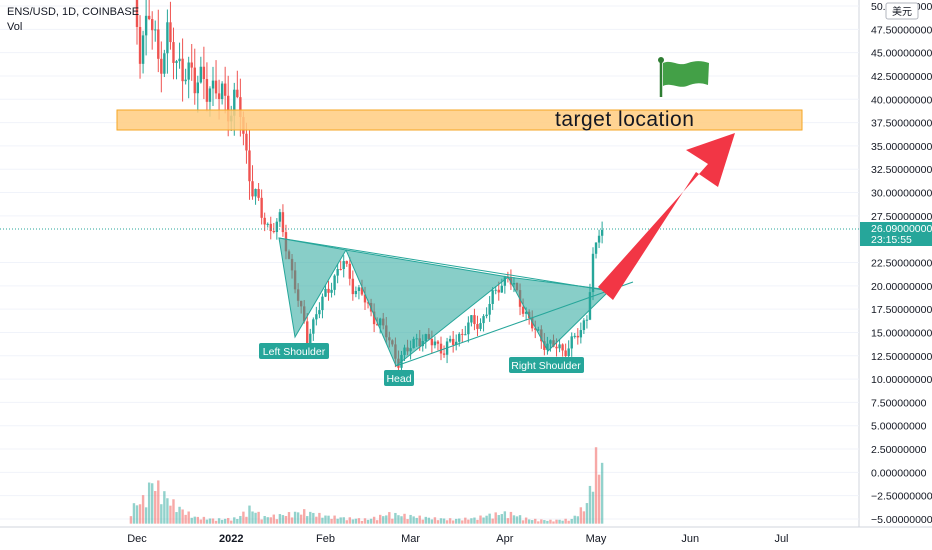  I want to click on currency-badge-text: 美元, so click(902, 11).